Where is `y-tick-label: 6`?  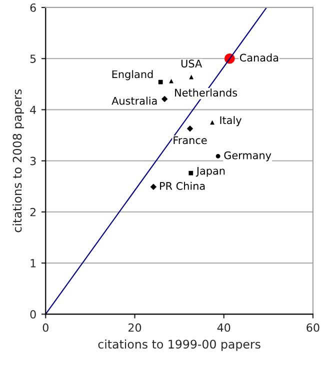 y-tick-label: 6 is located at coordinates (33, 7).